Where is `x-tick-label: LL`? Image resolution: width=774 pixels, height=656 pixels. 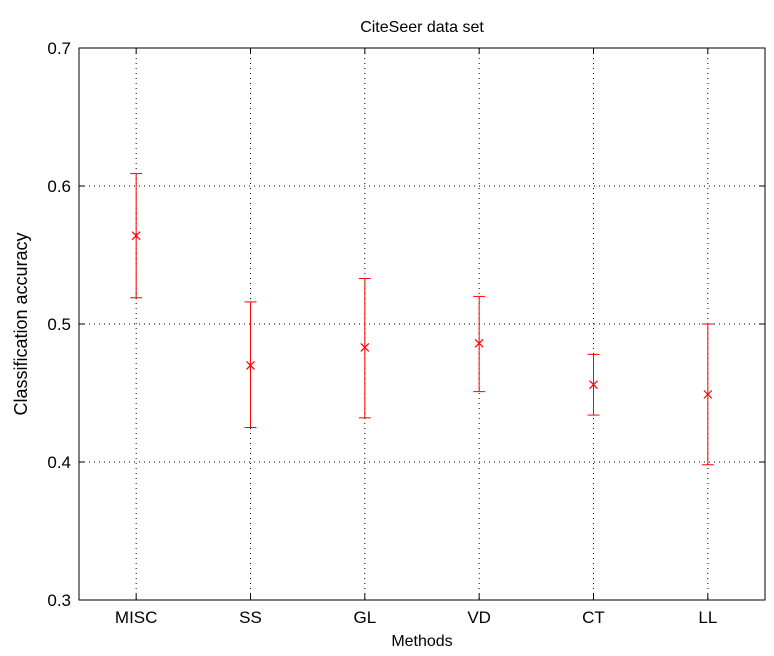
x-tick-label: LL is located at coordinates (707, 617).